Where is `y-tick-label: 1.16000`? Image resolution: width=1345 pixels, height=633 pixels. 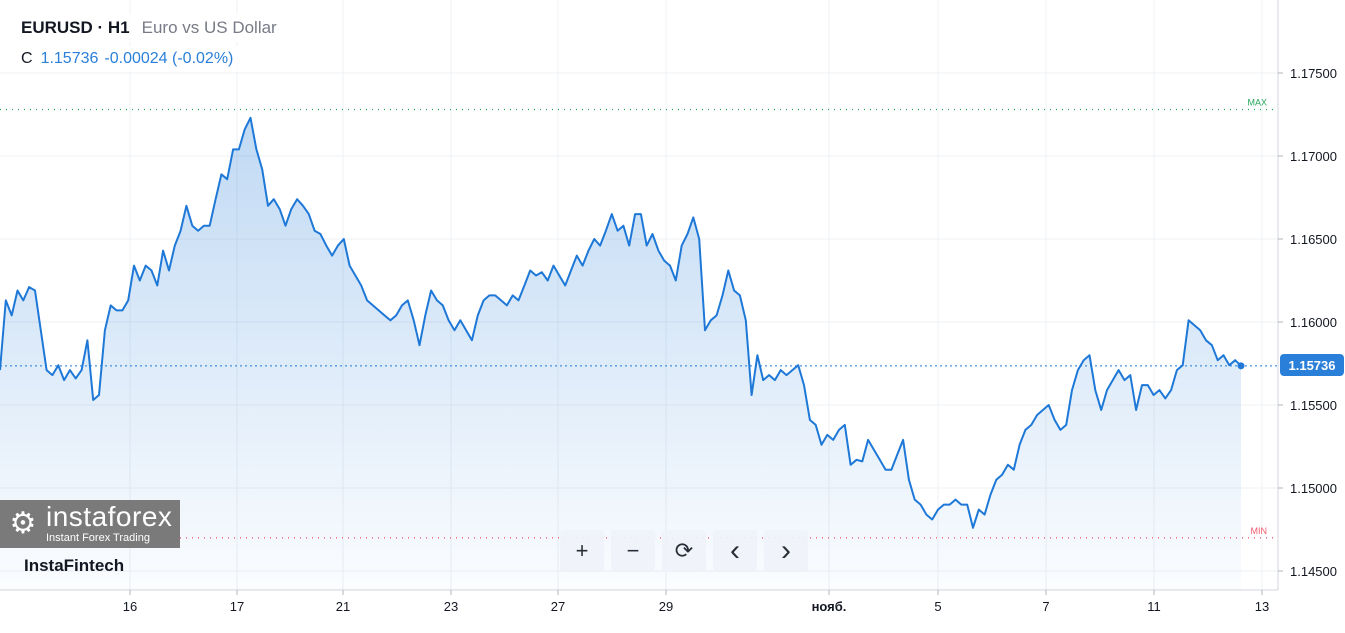
y-tick-label: 1.16000 is located at coordinates (1313, 322).